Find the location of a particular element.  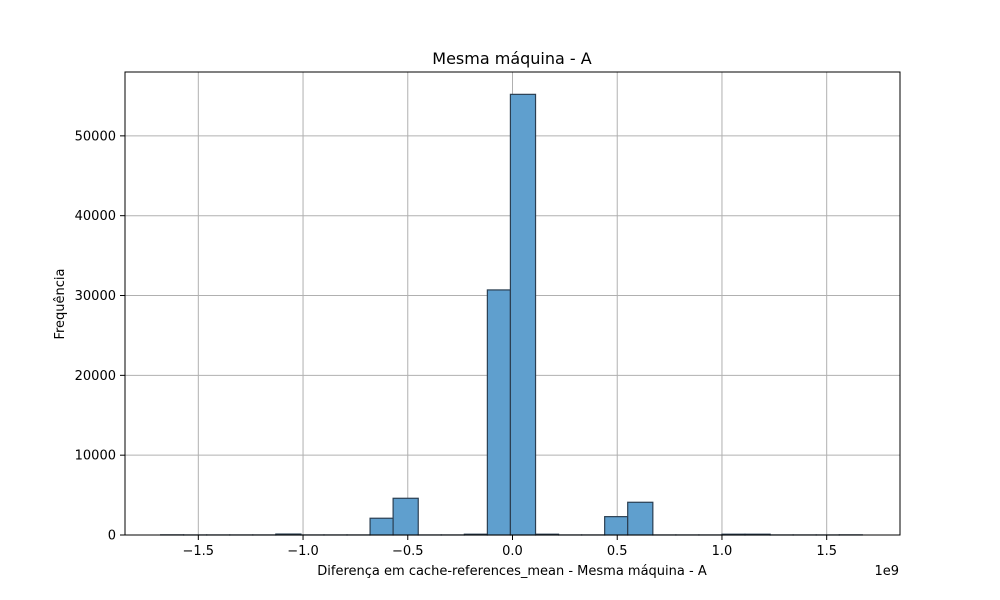

x-axis-offset-label: 1e9 is located at coordinates (886, 571).